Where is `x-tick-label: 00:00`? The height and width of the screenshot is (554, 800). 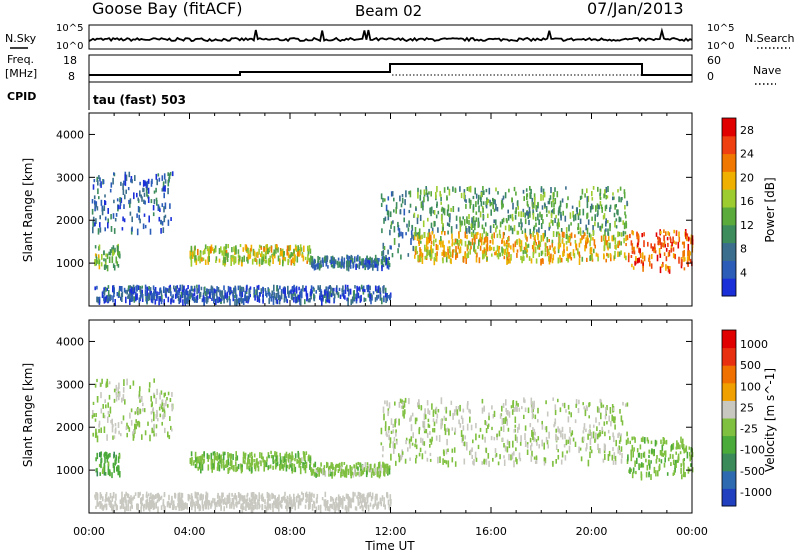
x-tick-label: 00:00 is located at coordinates (89, 531).